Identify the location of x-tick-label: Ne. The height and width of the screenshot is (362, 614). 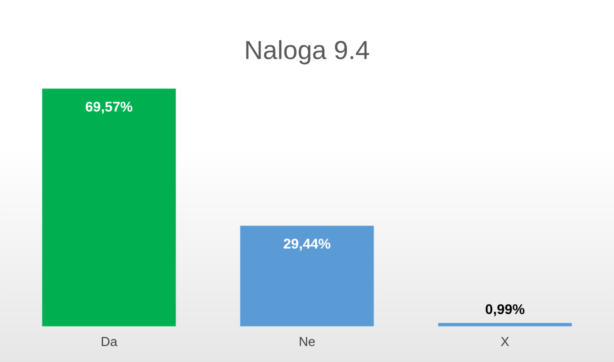
(307, 341).